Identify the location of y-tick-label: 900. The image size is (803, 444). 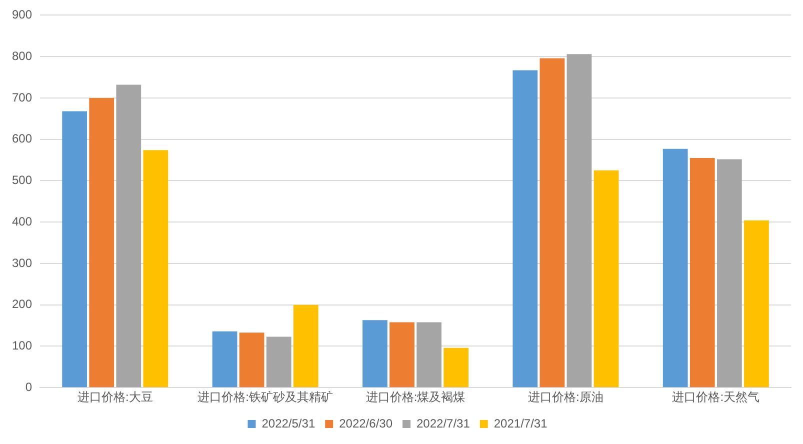
(22, 15).